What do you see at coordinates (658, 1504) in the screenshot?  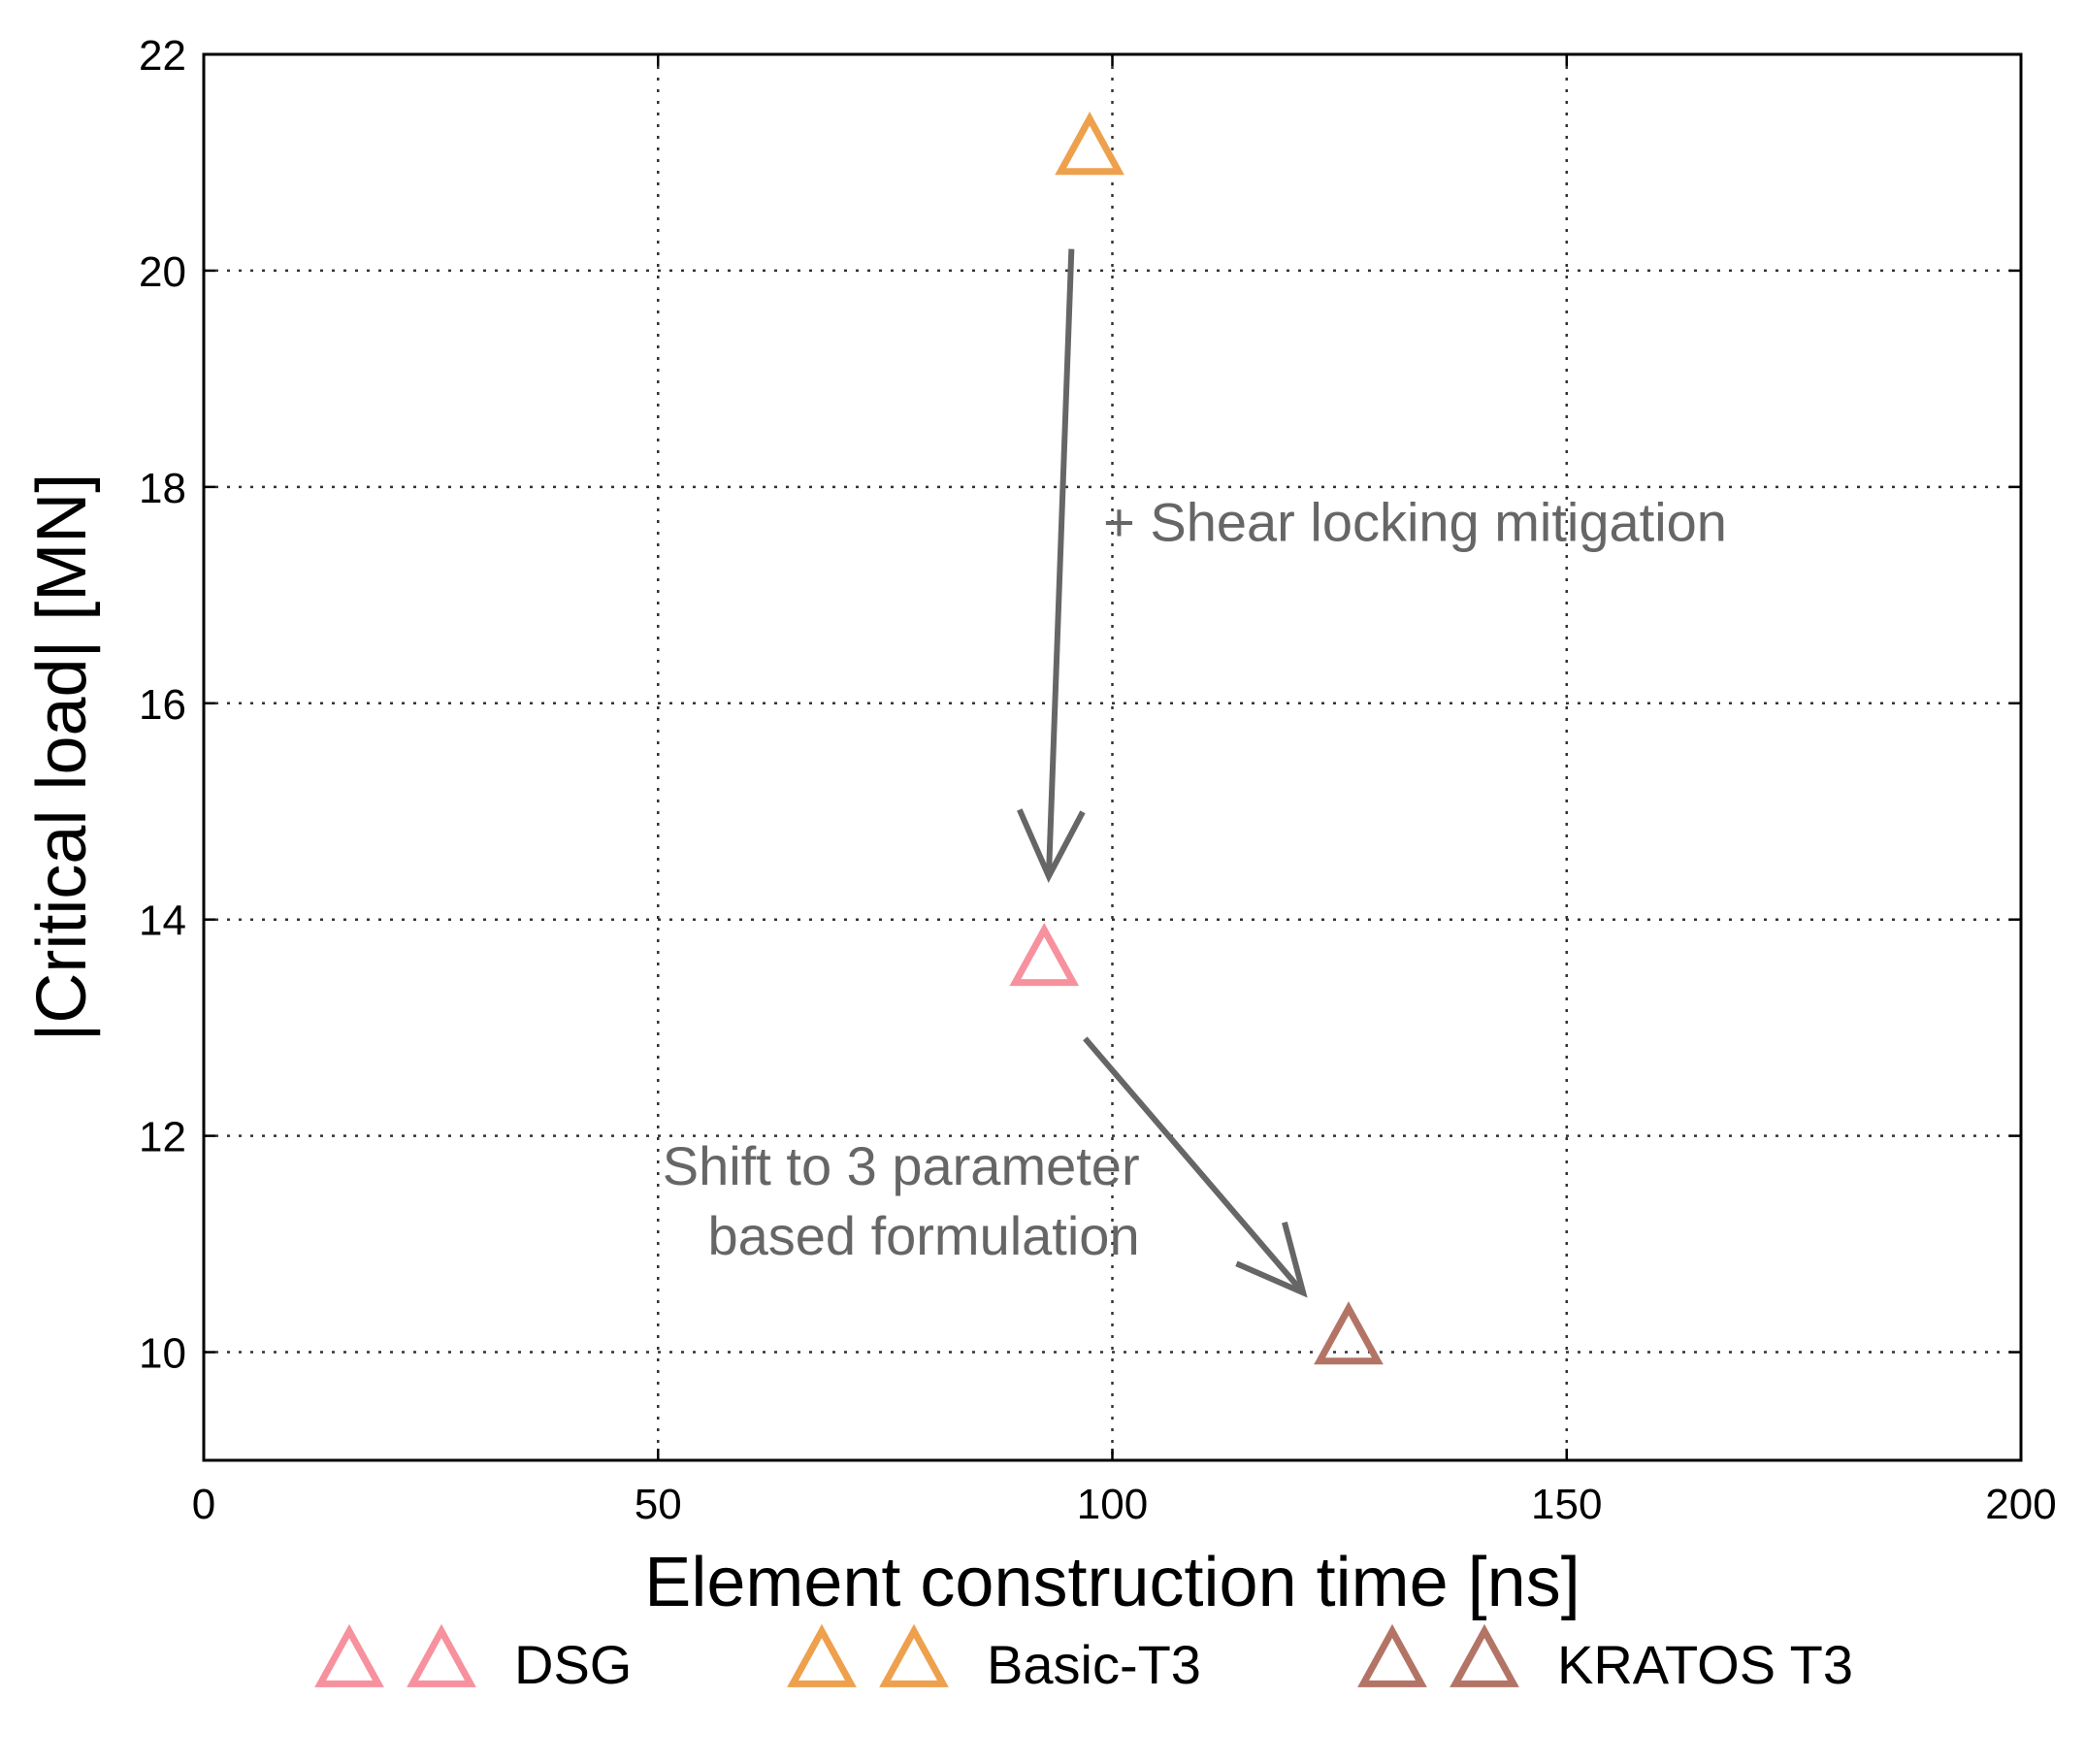 I see `x-tick-label: 50` at bounding box center [658, 1504].